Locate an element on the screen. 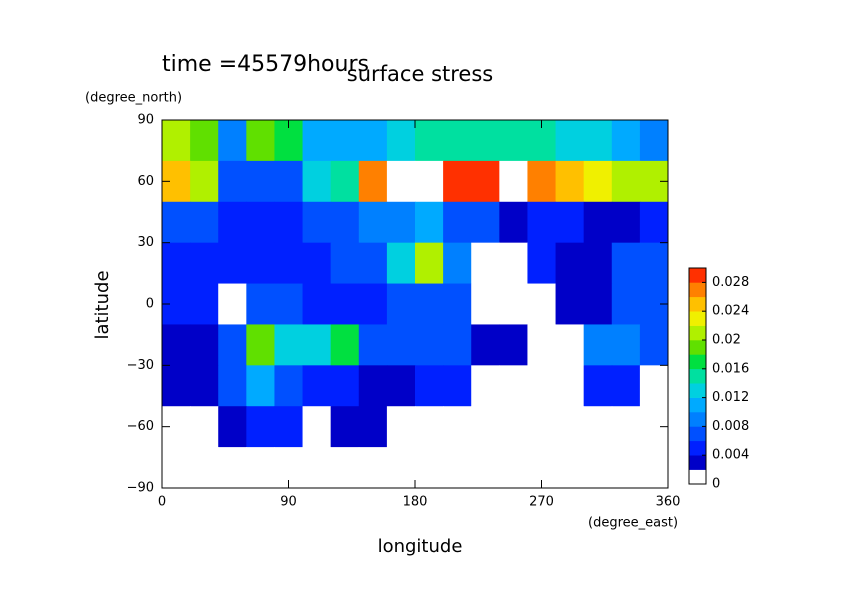 This screenshot has height=595, width=842. colorbar-tick-label: 0.004 is located at coordinates (730, 455).